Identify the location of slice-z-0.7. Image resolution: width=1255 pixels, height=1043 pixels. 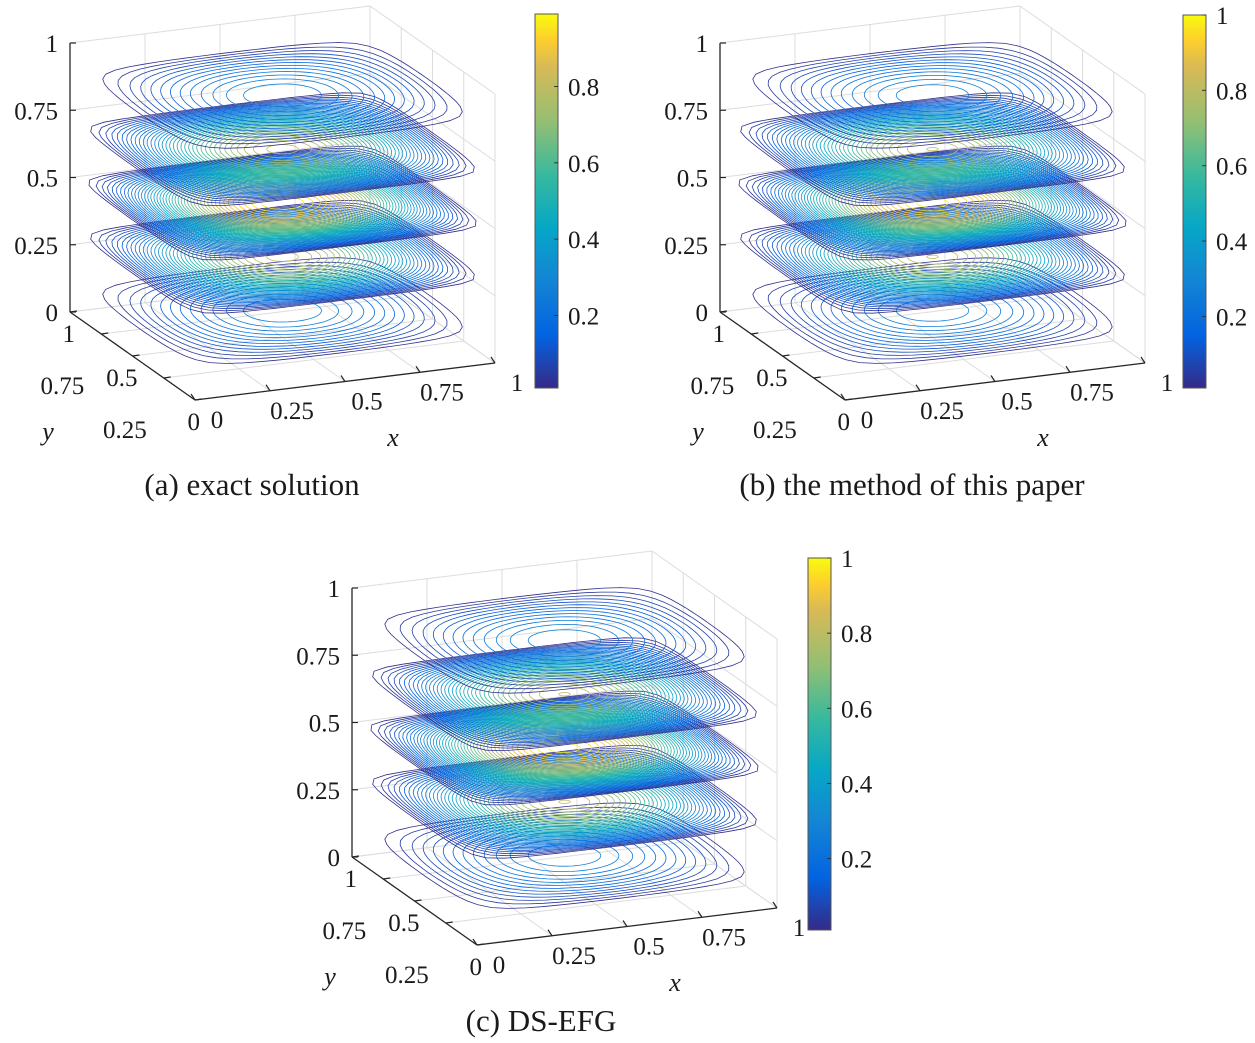
(282, 149).